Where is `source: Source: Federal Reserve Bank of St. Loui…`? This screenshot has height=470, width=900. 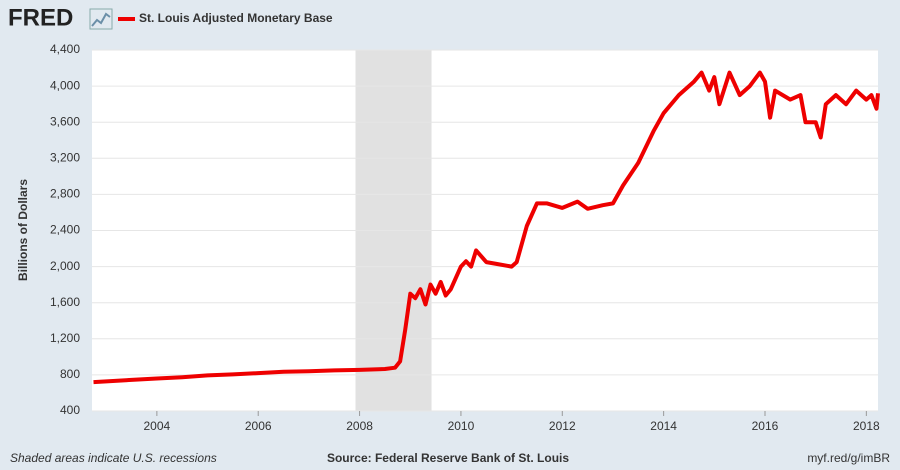 source: Source: Federal Reserve Bank of St. Loui… is located at coordinates (448, 458).